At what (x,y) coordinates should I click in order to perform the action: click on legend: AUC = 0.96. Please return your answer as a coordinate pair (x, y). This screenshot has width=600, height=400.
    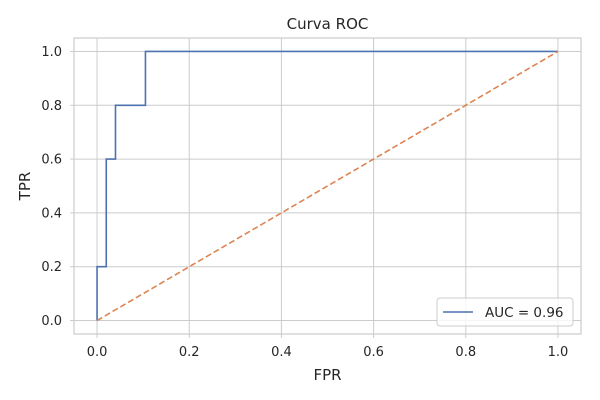
    Looking at the image, I should click on (505, 312).